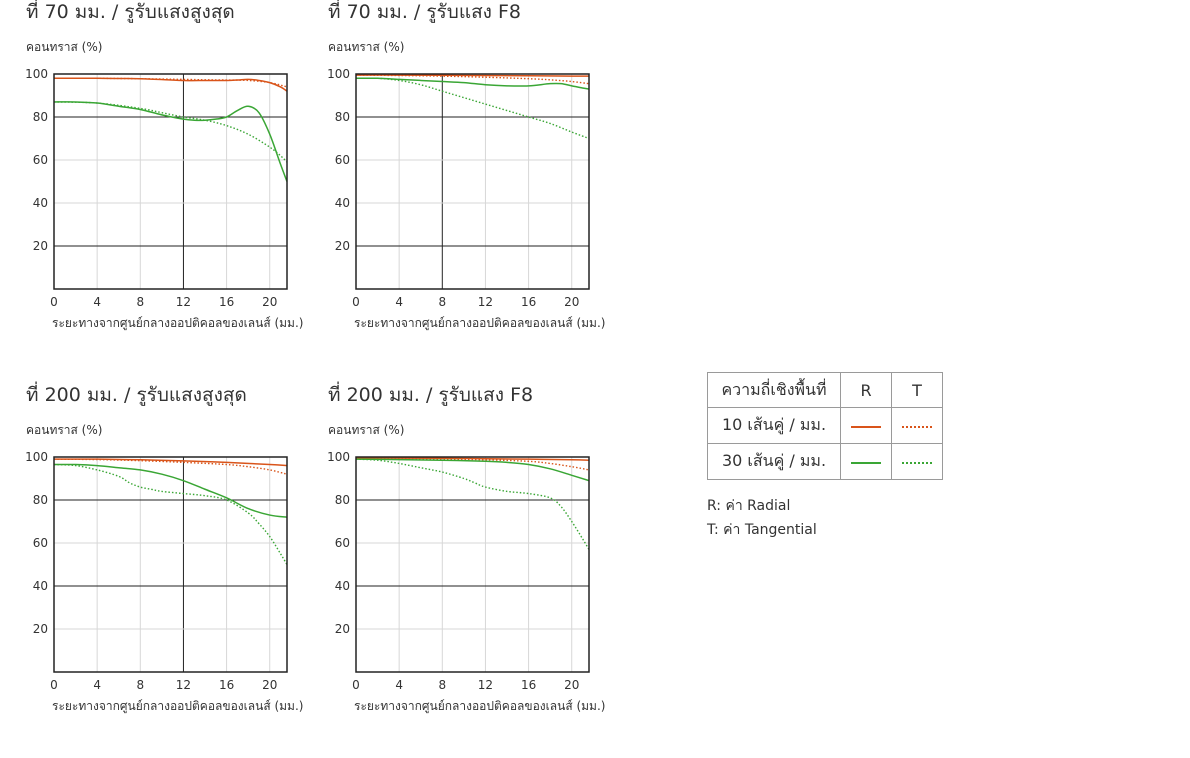 The height and width of the screenshot is (758, 1190). Describe the element at coordinates (762, 518) in the screenshot. I see `legend-notes: R: ค่า Radial T: ค่า Tangential` at that location.